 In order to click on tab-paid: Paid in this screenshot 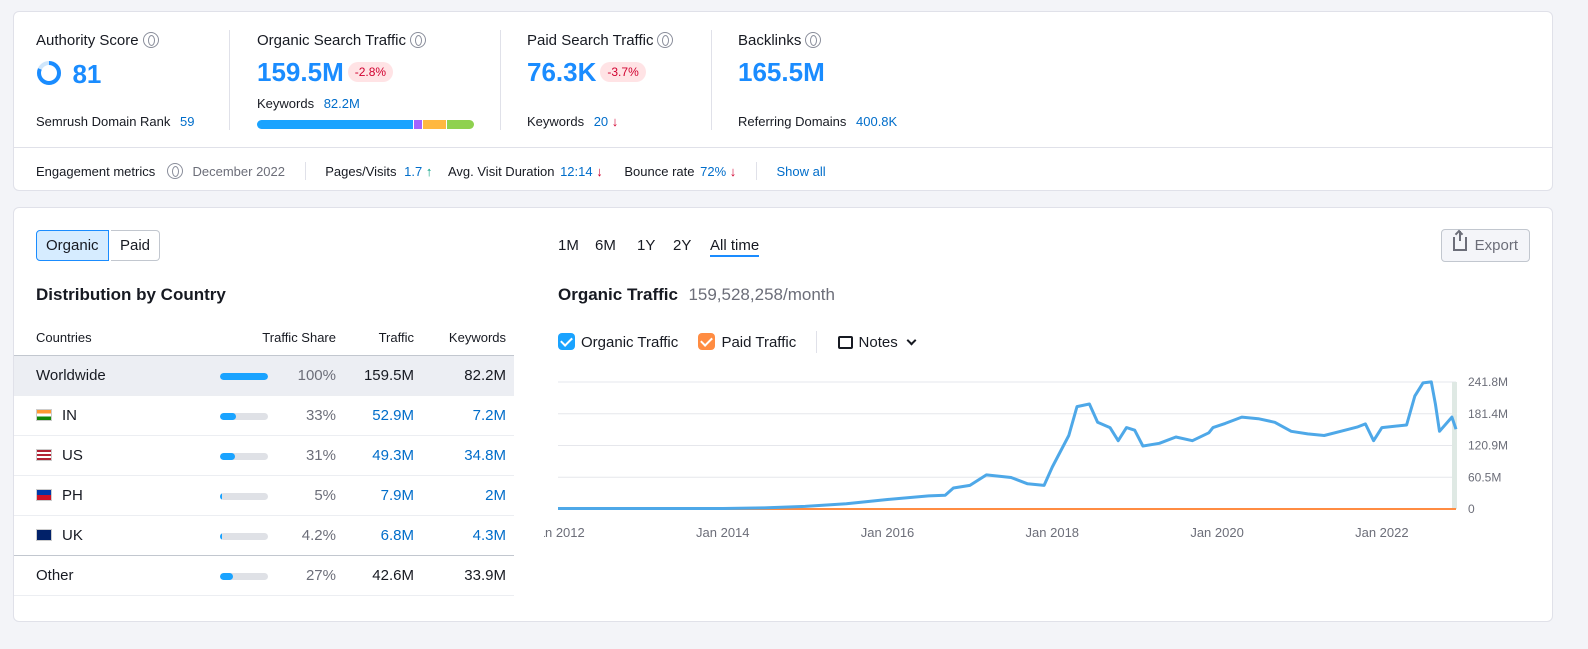, I will do `click(136, 245)`.